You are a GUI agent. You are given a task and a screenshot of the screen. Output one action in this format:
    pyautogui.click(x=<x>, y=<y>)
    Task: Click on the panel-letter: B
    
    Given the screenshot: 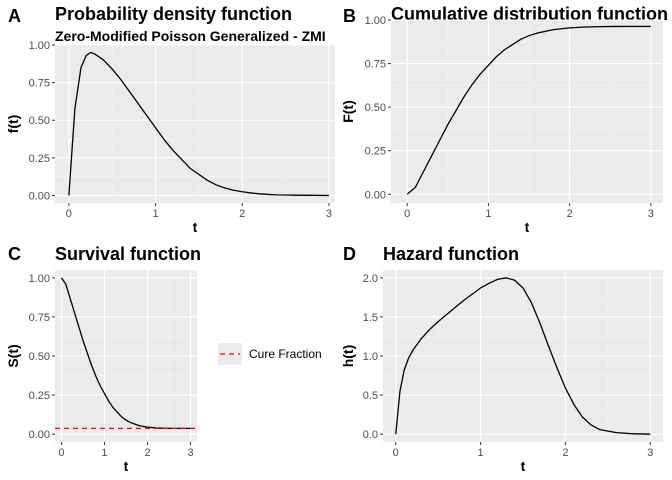 What is the action you would take?
    pyautogui.click(x=349, y=16)
    